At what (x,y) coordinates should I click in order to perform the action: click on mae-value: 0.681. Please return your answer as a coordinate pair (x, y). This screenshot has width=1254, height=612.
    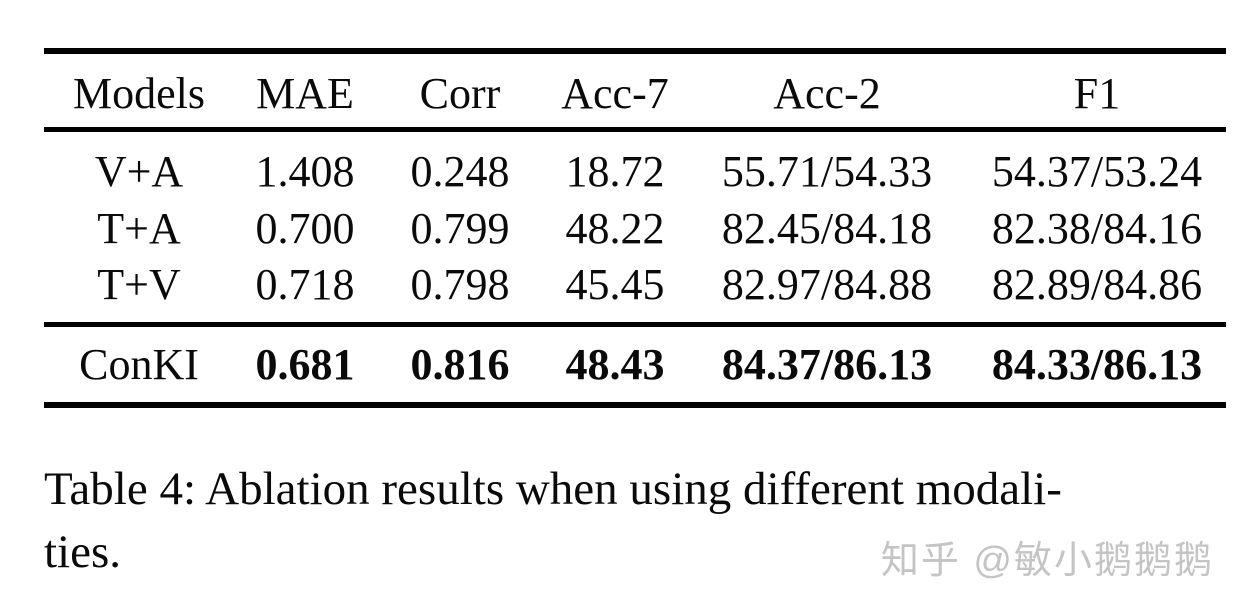
    Looking at the image, I should click on (305, 364).